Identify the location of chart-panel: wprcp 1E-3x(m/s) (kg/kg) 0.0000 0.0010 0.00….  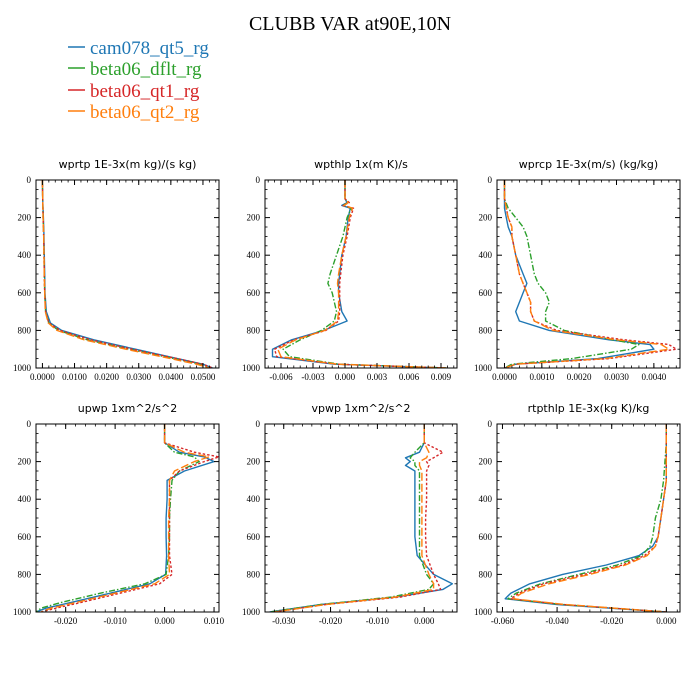
(577, 270).